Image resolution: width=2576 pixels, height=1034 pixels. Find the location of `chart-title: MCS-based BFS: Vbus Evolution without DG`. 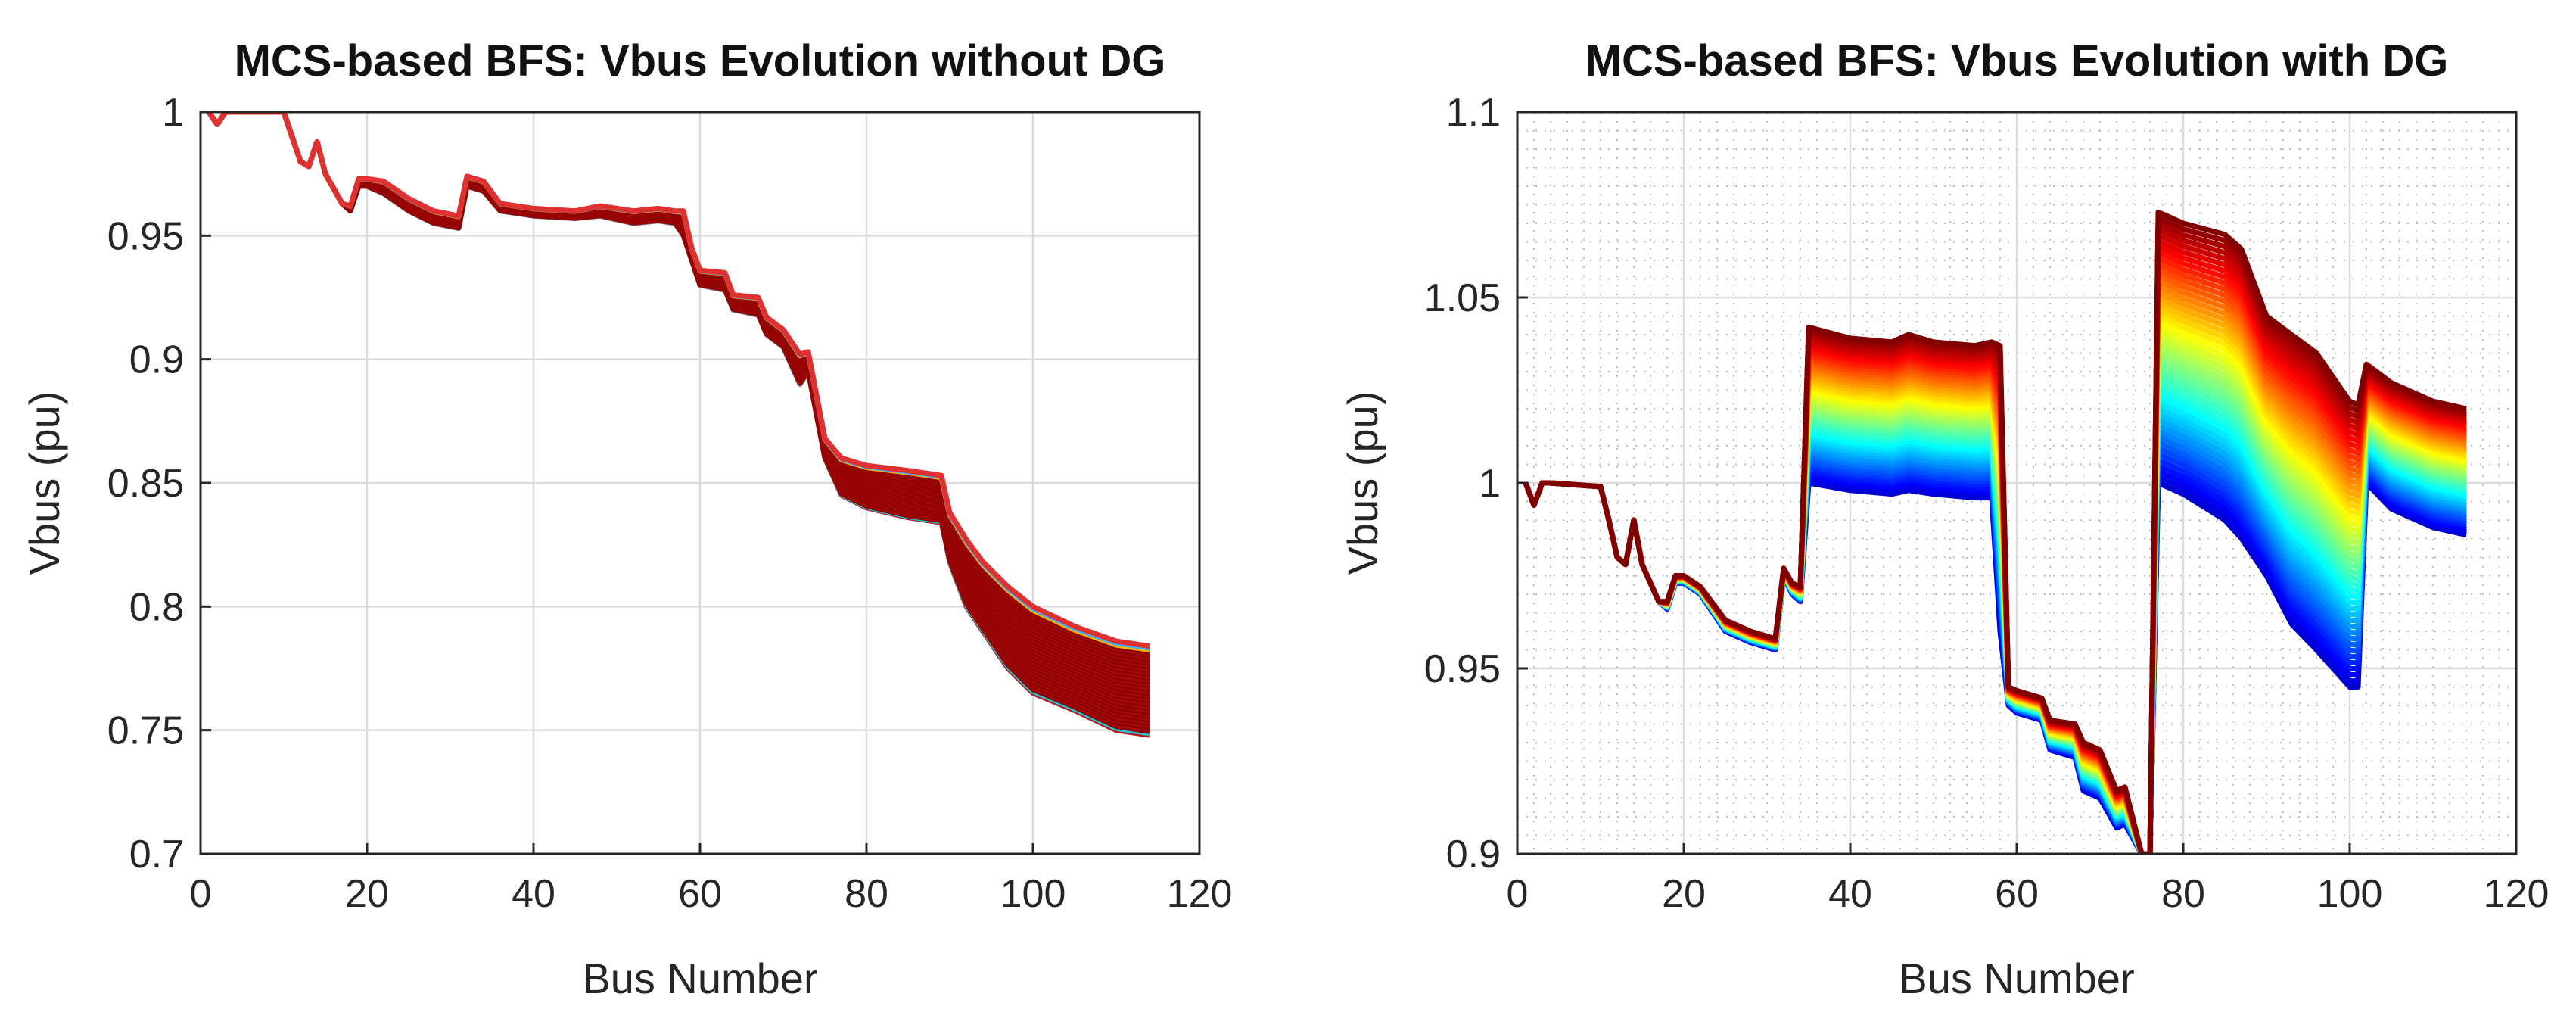

chart-title: MCS-based BFS: Vbus Evolution without DG is located at coordinates (700, 61).